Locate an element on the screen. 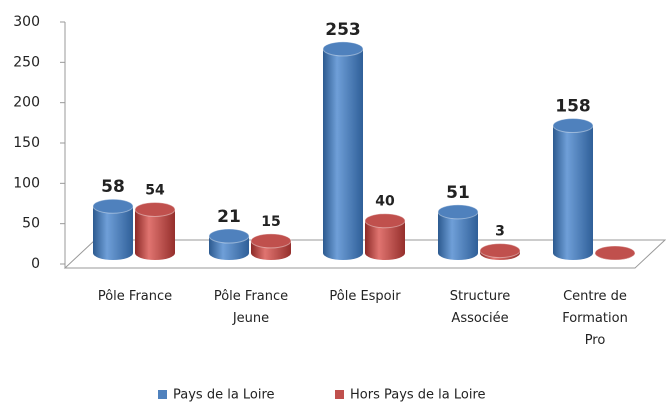  y-tick-label: 150 is located at coordinates (26, 143).